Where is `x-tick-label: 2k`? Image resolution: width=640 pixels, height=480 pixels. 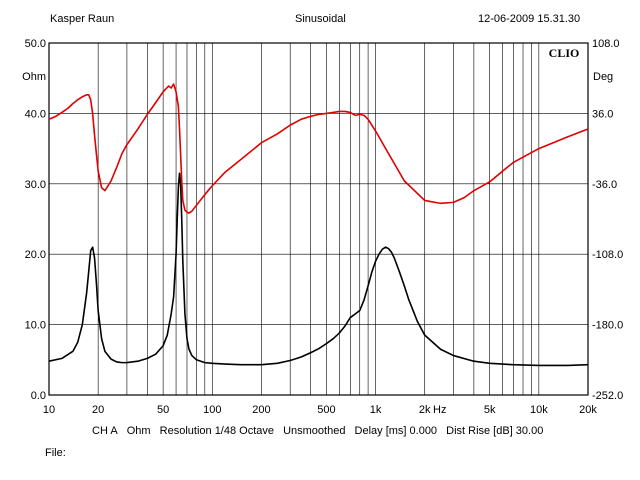 x-tick-label: 2k is located at coordinates (425, 410).